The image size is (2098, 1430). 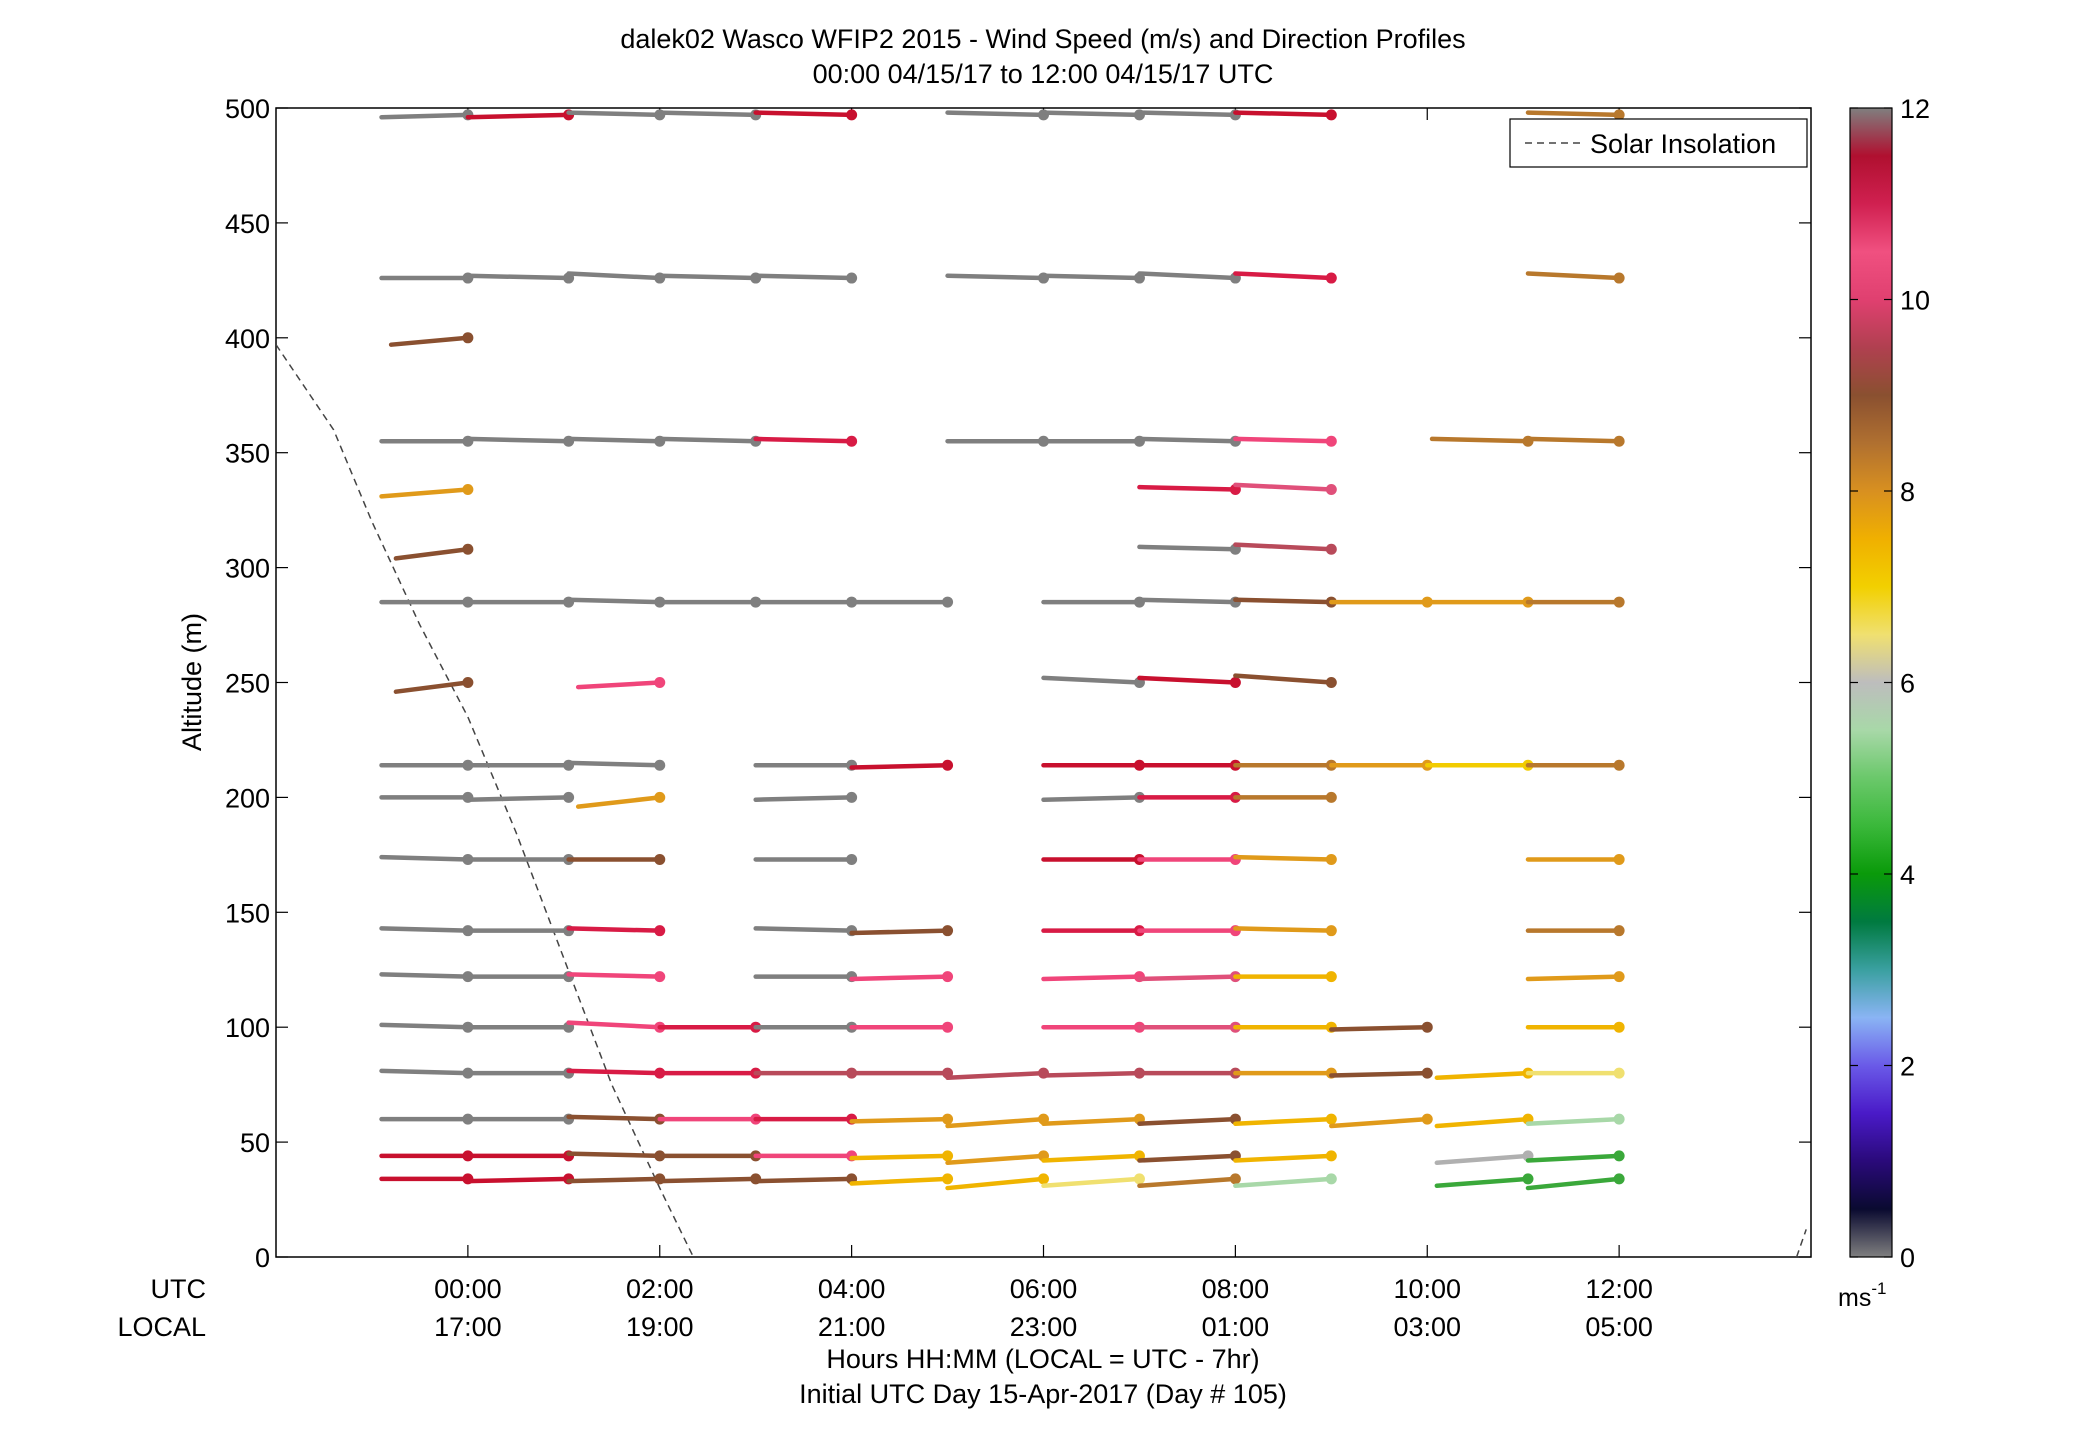 I want to click on y-tick-label: 100, so click(x=247, y=1028).